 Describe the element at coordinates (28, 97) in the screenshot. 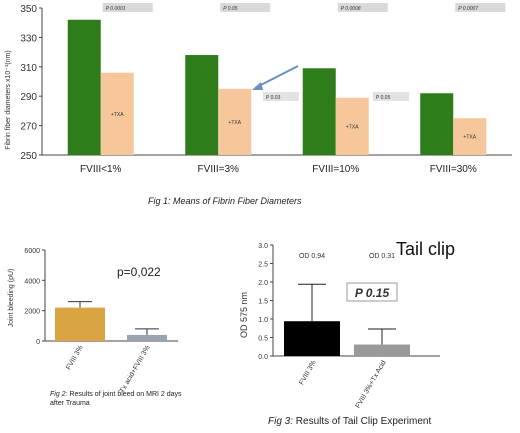

I see `fig1-y-tick-label: 290` at that location.